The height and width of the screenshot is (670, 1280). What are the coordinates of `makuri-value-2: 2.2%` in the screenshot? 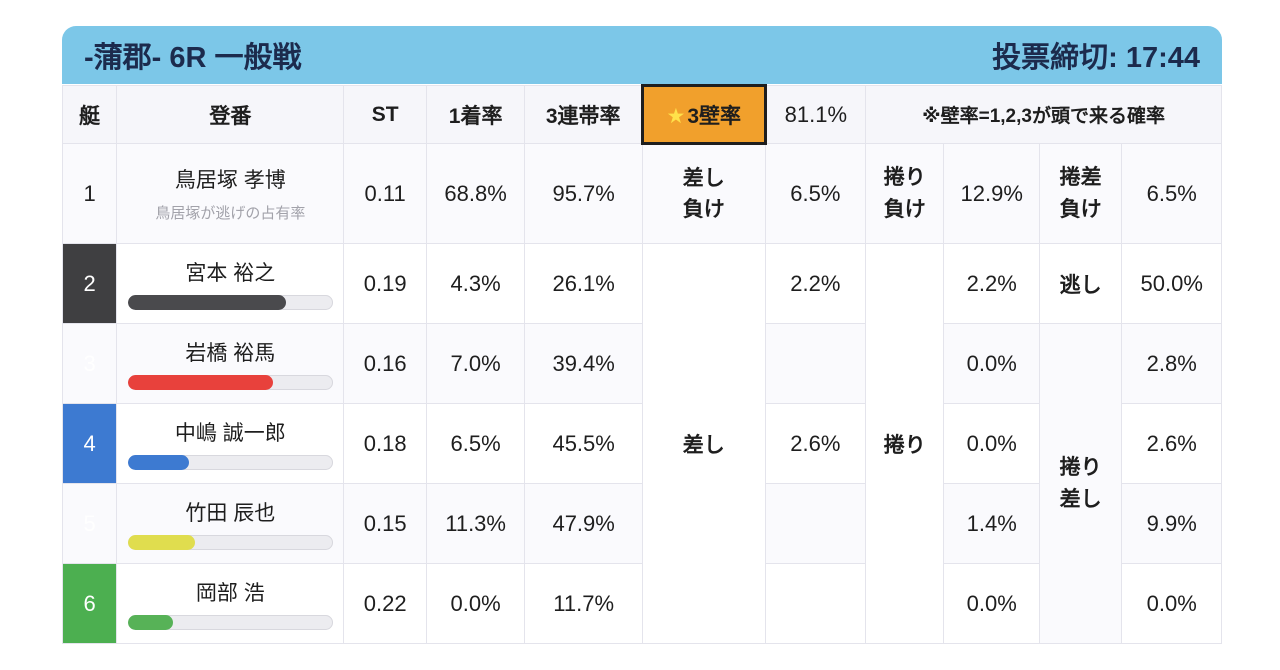 It's located at (991, 283).